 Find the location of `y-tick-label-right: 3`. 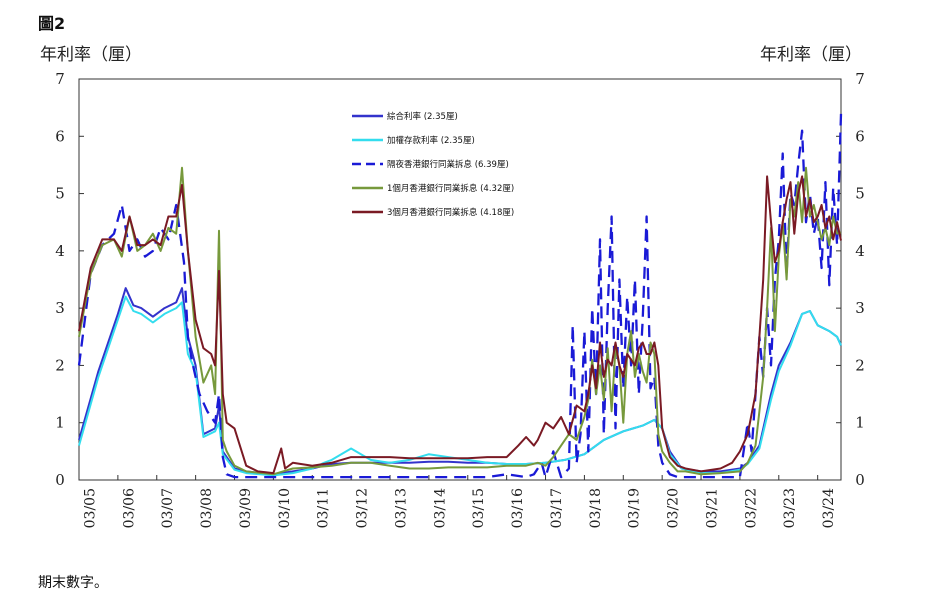

y-tick-label-right: 3 is located at coordinates (860, 308).